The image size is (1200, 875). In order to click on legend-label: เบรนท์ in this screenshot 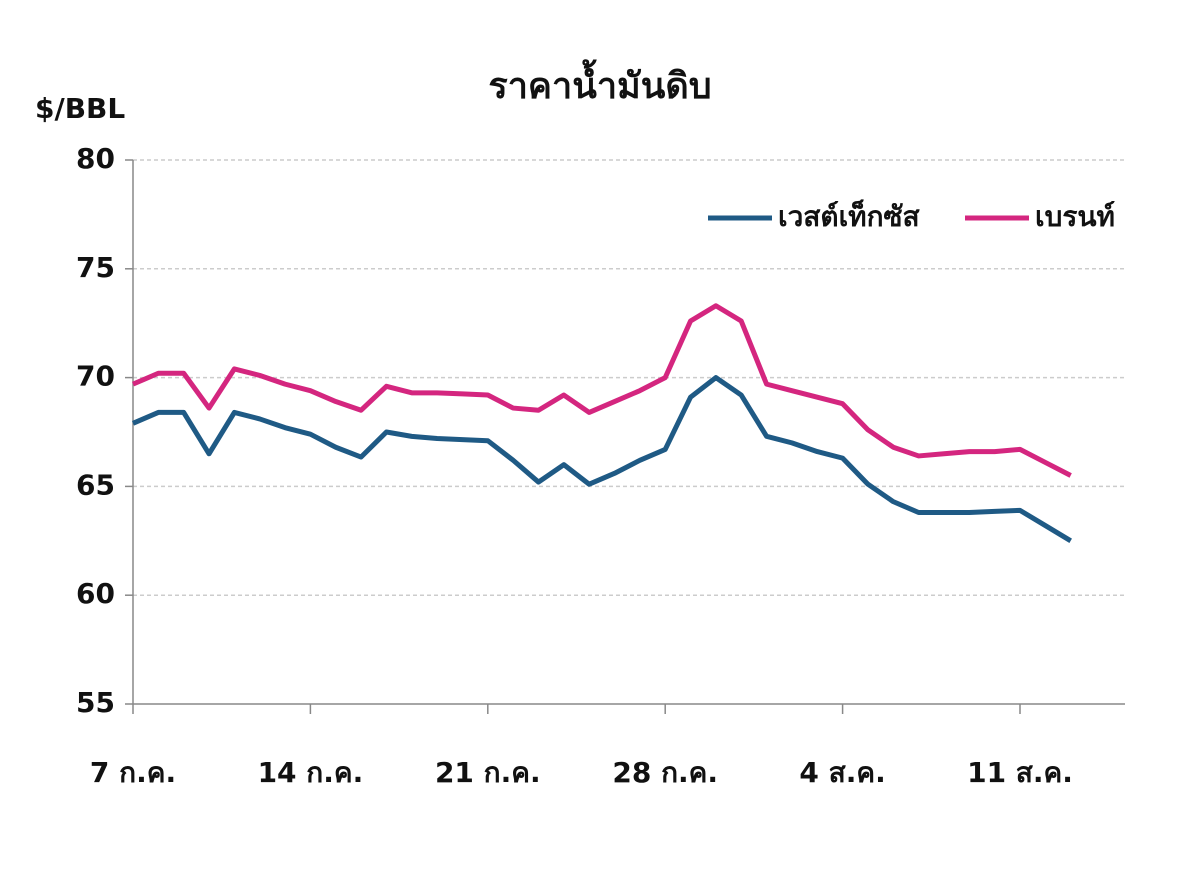, I will do `click(1075, 216)`.